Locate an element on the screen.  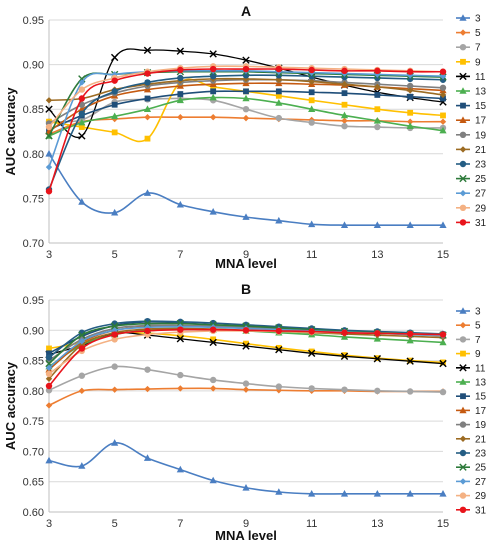
legend-item: 15 is located at coordinates (471, 106).